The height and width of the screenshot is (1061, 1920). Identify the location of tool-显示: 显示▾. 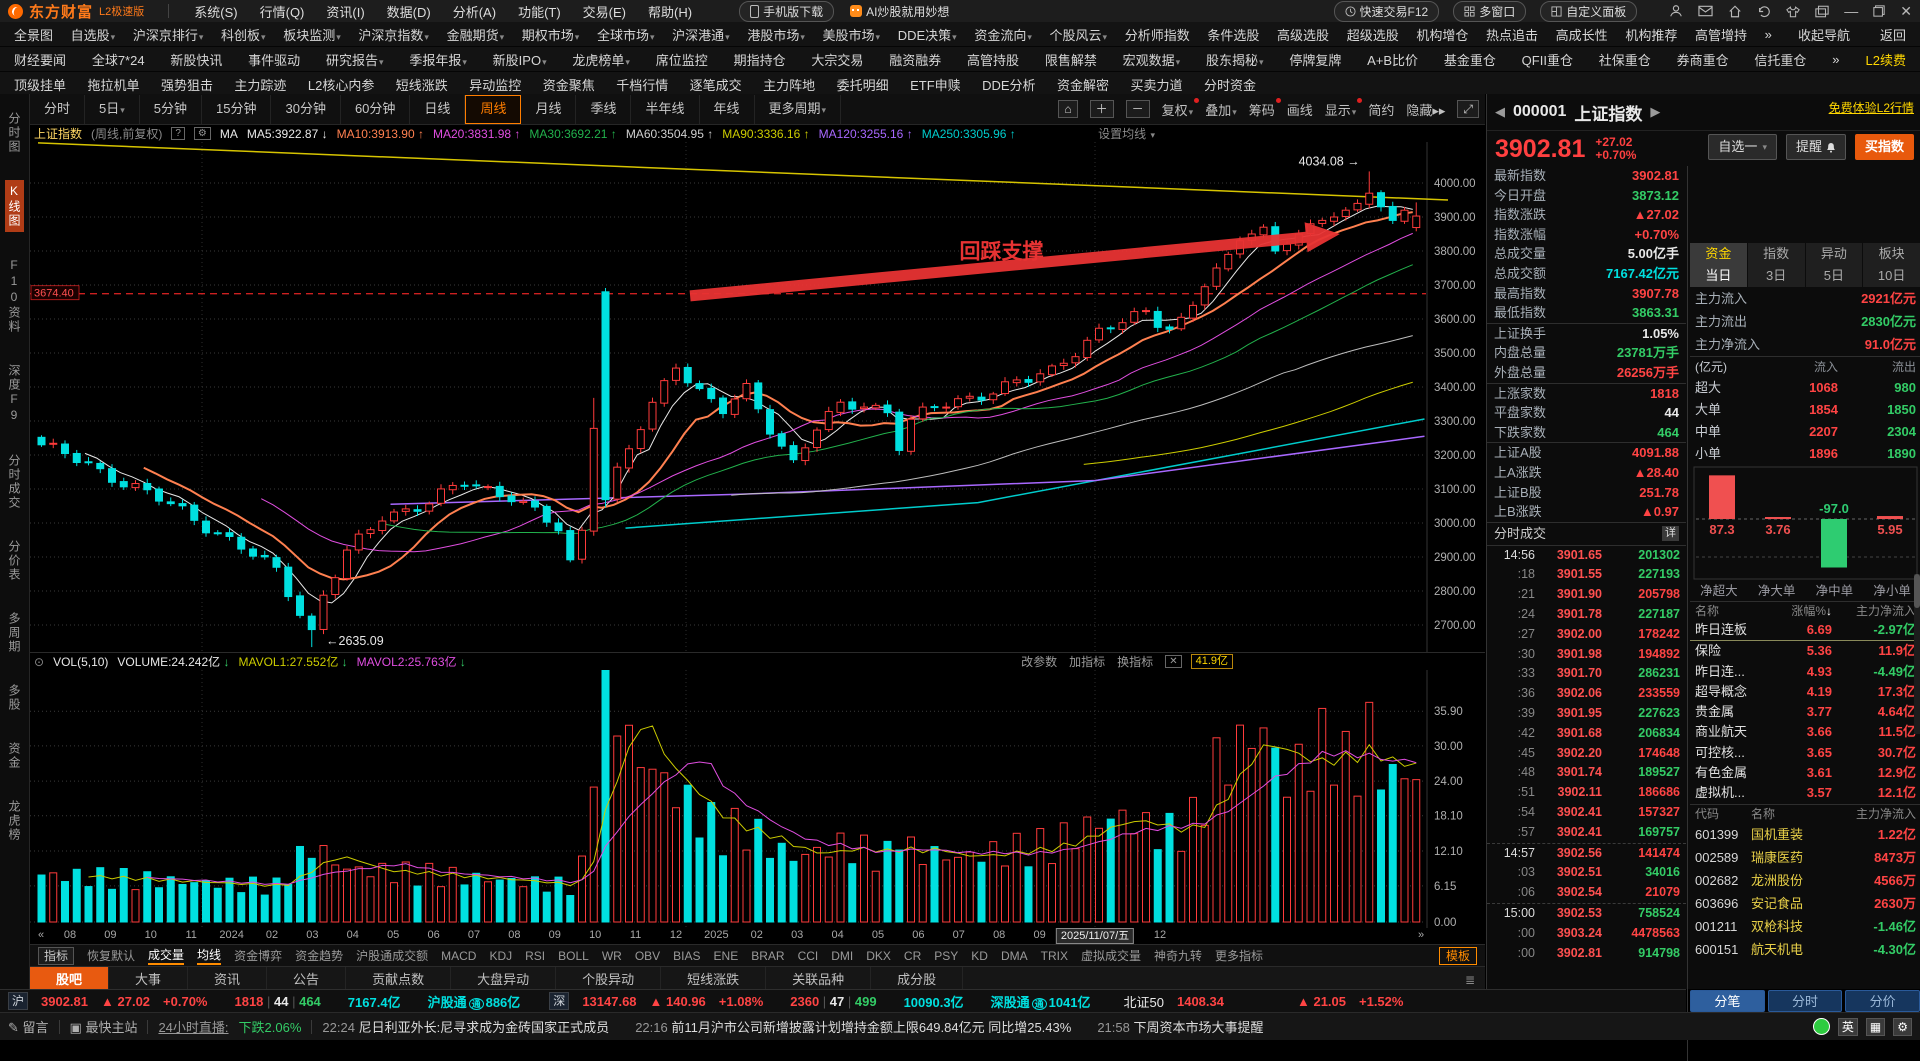
(1344, 108).